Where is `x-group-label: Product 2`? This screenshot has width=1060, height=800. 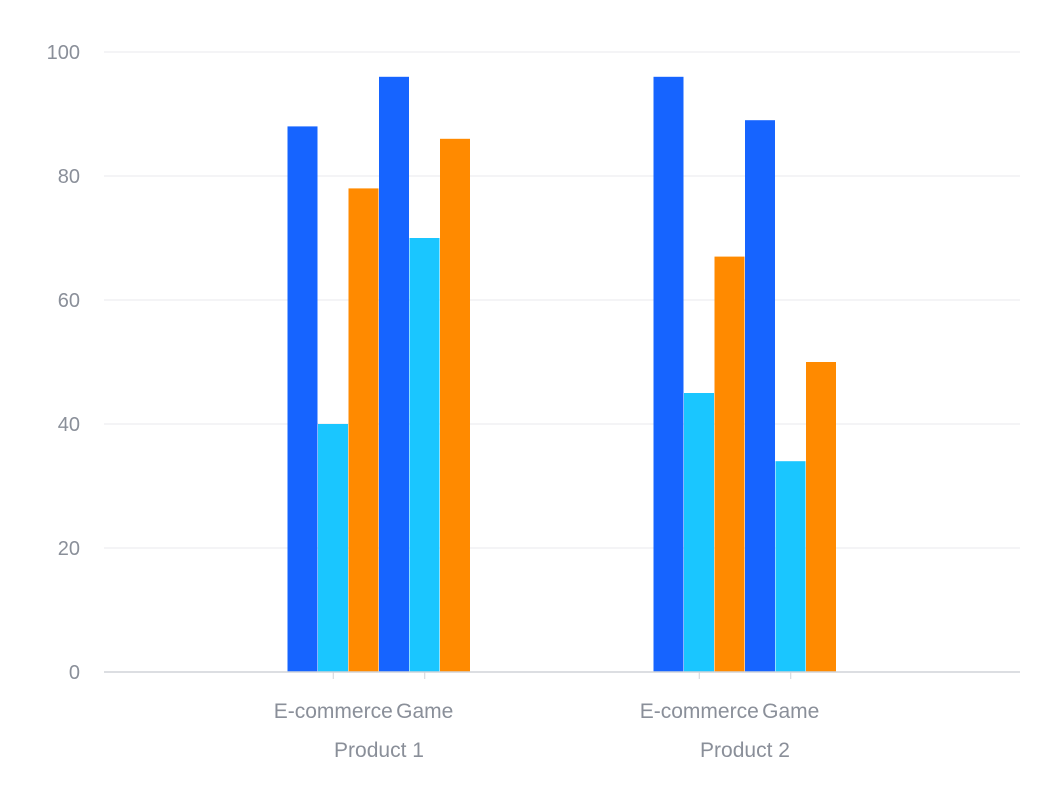 x-group-label: Product 2 is located at coordinates (745, 750).